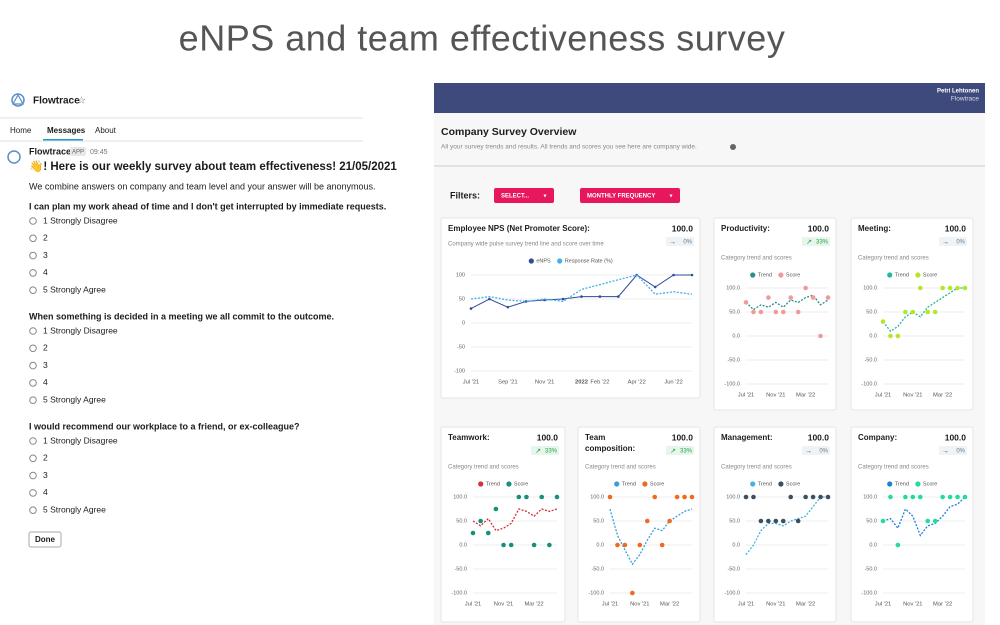 This screenshot has width=1000, height=625. What do you see at coordinates (507, 383) in the screenshot?
I see `x-tick-label: Sep '21` at bounding box center [507, 383].